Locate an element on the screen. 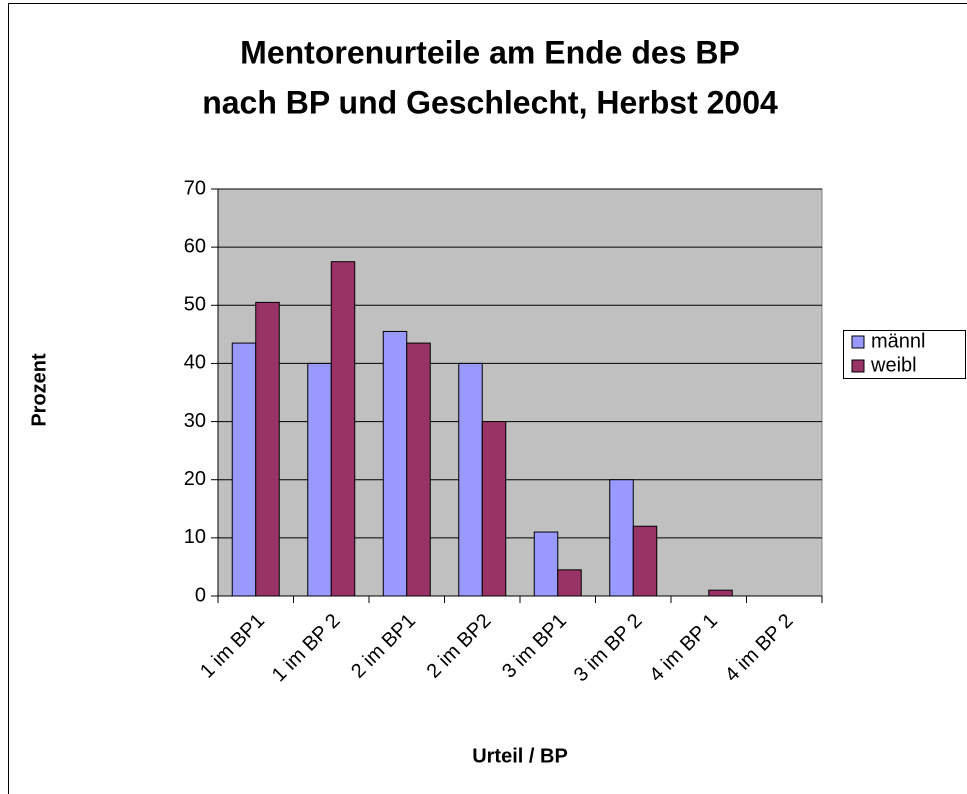 This screenshot has width=967, height=794. y-axis-label: Prozent is located at coordinates (39, 390).